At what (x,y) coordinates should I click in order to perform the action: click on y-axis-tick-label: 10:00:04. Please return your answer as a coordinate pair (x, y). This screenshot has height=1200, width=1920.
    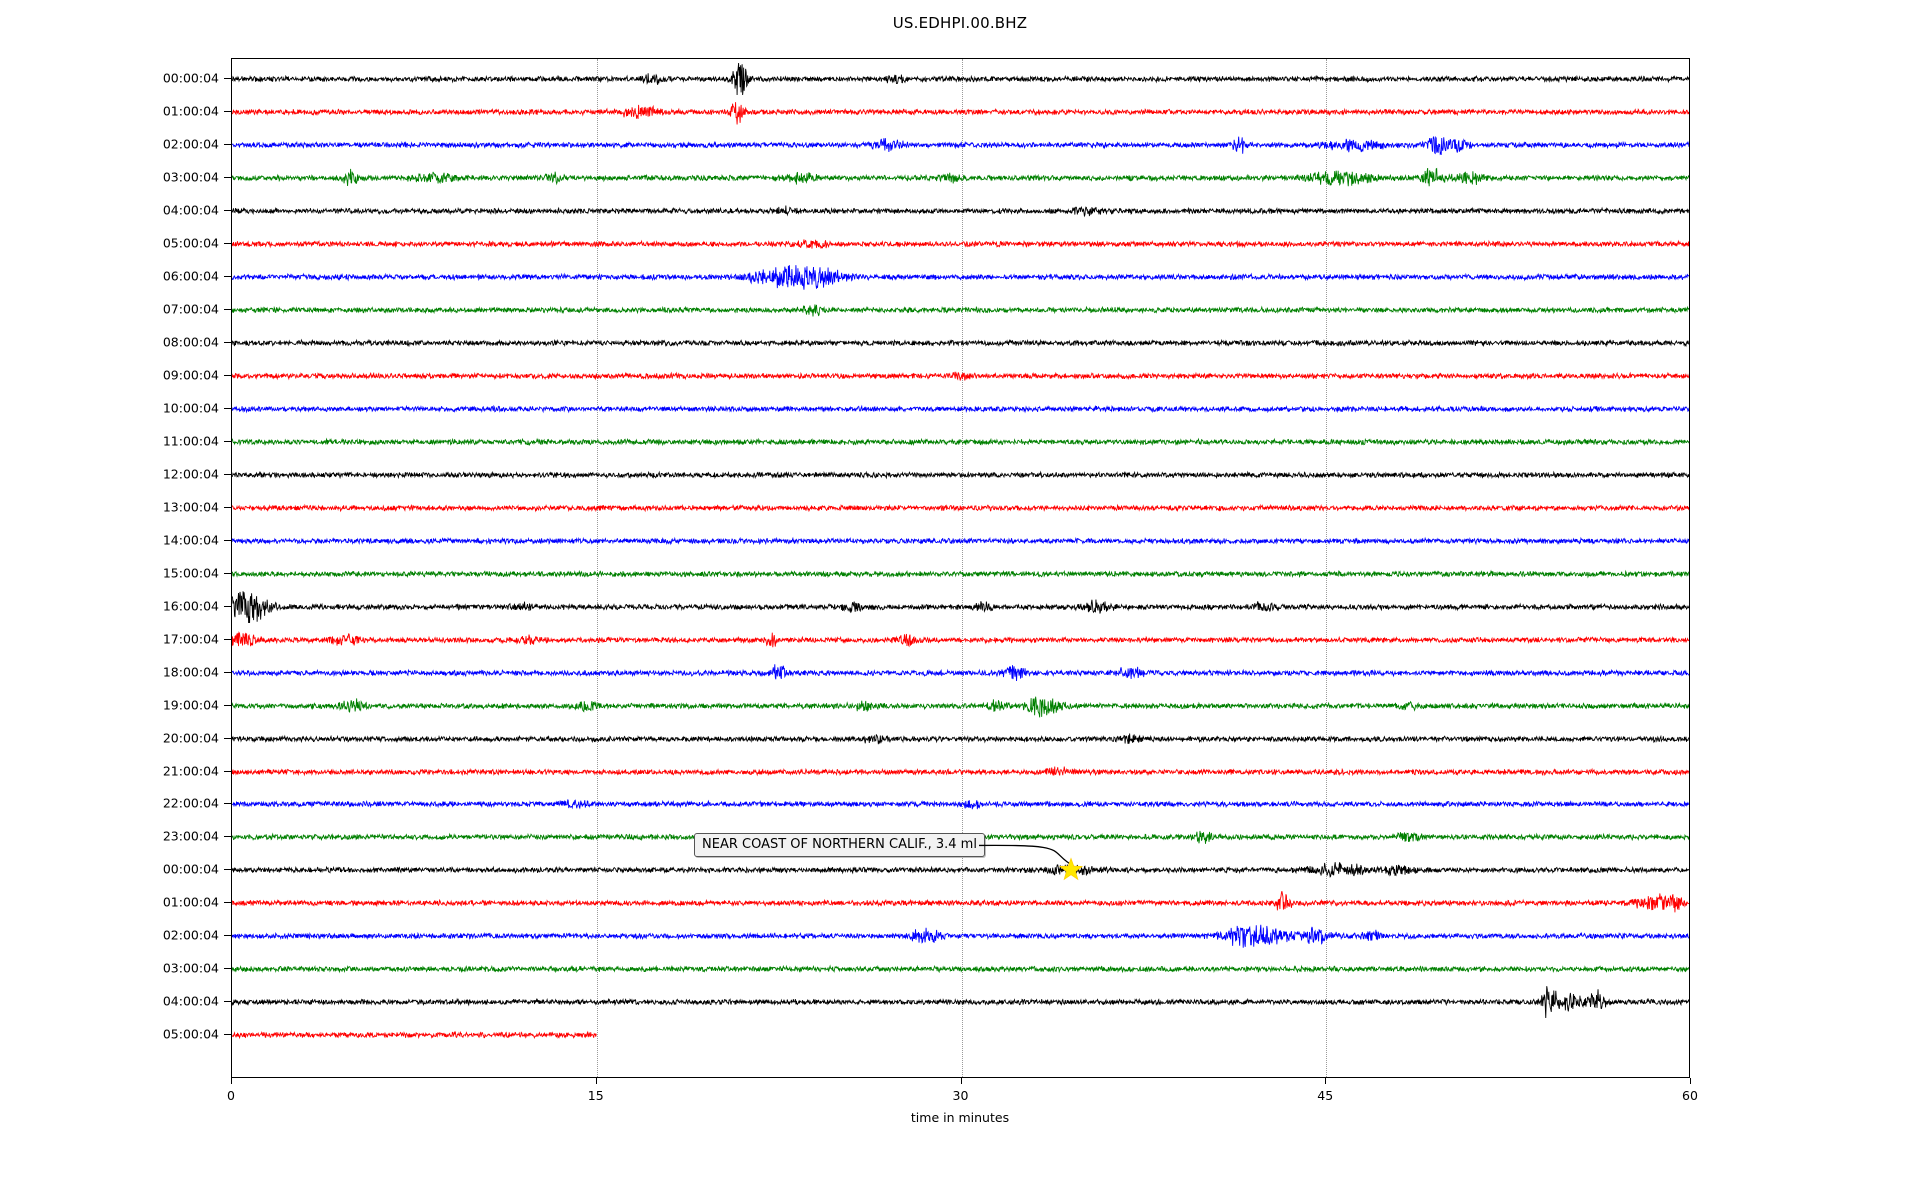
    Looking at the image, I should click on (190, 408).